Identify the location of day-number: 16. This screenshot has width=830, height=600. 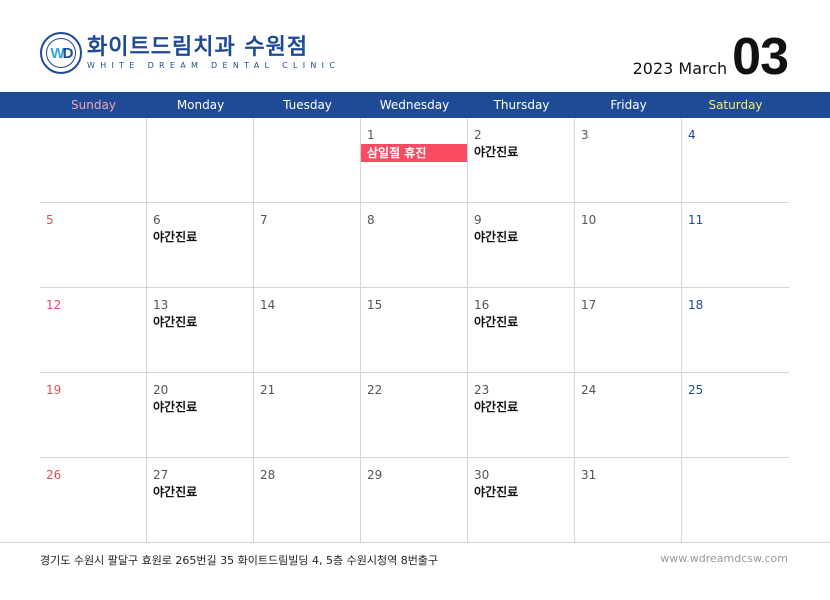
(482, 305).